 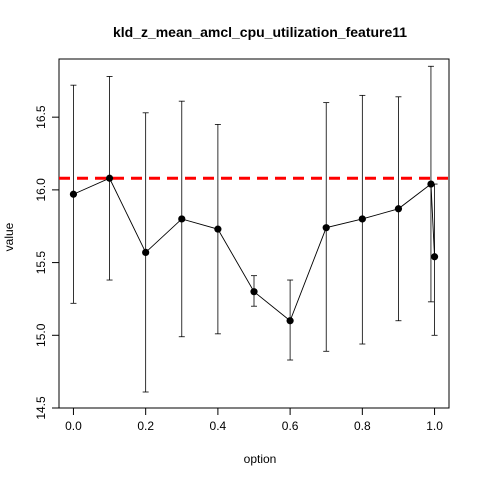 I want to click on x-axis: 0.0 0.2 0.4 0.6 0.8 1.0, so click(x=254, y=420).